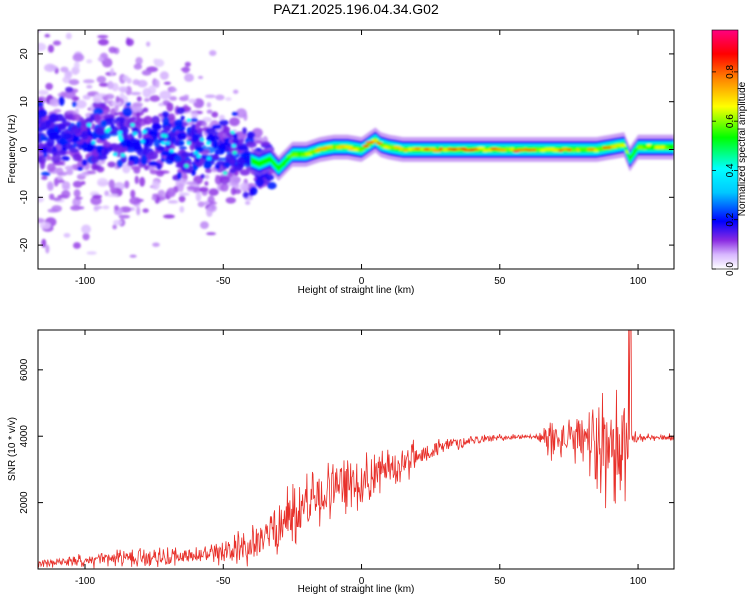 The image size is (750, 600). What do you see at coordinates (85, 281) in the screenshot?
I see `spectrogram-xtick-label: -100` at bounding box center [85, 281].